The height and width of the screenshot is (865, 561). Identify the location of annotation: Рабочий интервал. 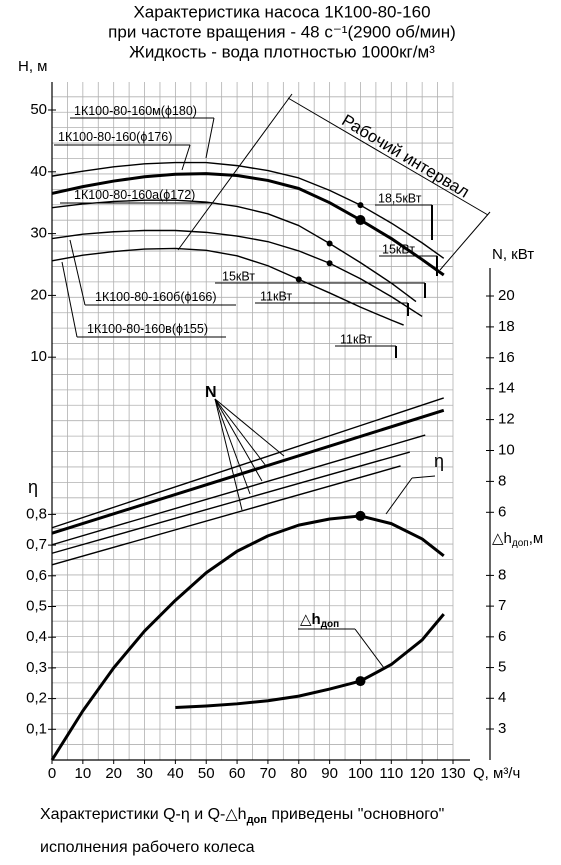
(405, 156).